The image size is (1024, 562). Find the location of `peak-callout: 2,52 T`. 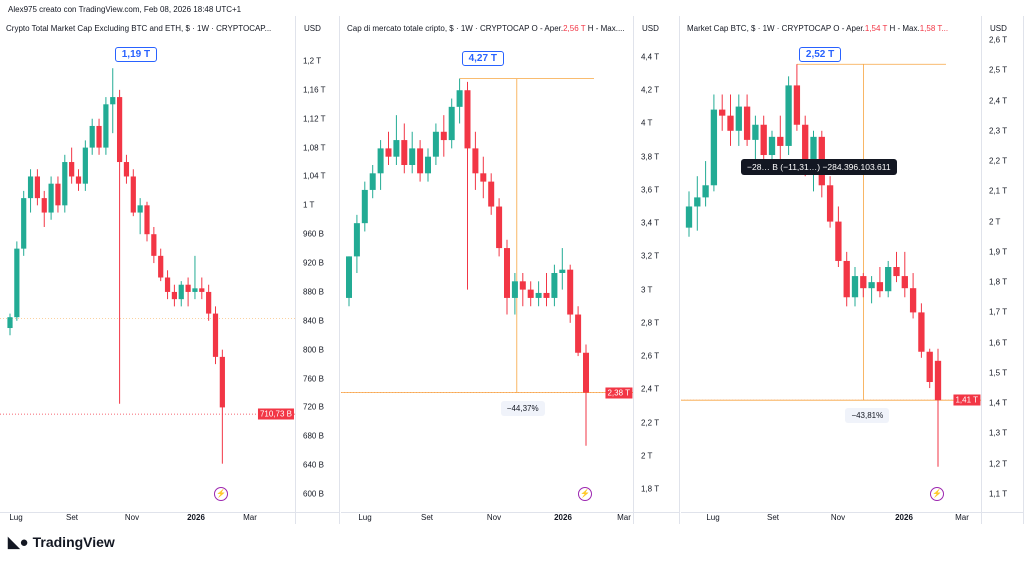

peak-callout: 2,52 T is located at coordinates (820, 54).